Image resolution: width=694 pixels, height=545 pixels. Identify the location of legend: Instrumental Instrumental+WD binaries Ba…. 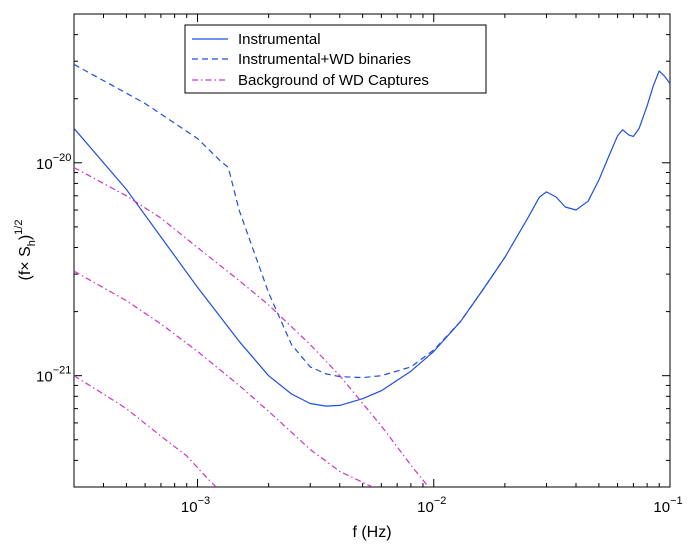
(335, 59).